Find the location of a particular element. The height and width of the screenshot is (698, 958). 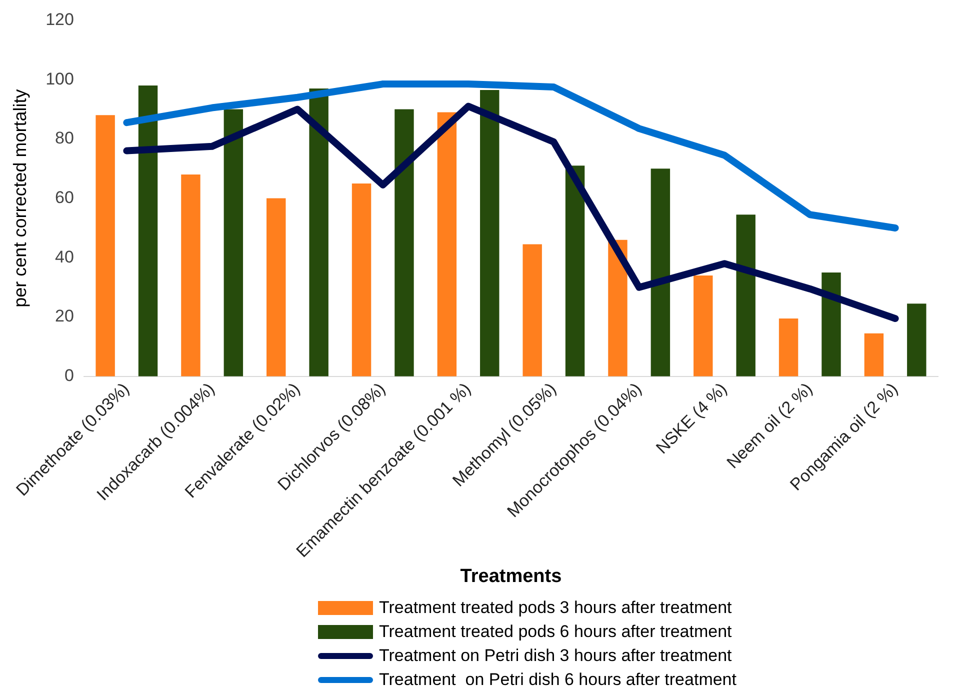

y-axis-title: per cent corrected mortality is located at coordinates (20, 198).